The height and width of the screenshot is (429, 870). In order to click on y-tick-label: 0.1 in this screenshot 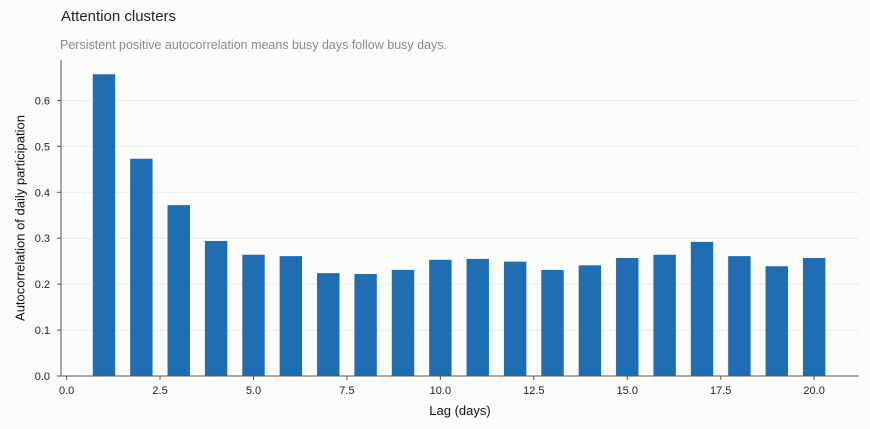, I will do `click(42, 331)`.